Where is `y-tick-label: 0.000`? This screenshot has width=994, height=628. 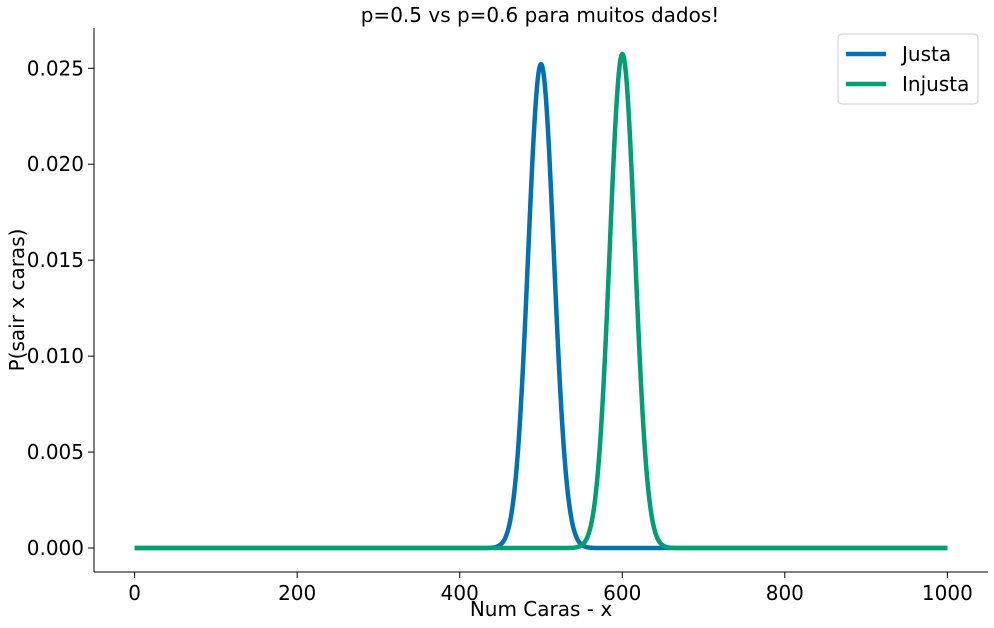
y-tick-label: 0.000 is located at coordinates (55, 548).